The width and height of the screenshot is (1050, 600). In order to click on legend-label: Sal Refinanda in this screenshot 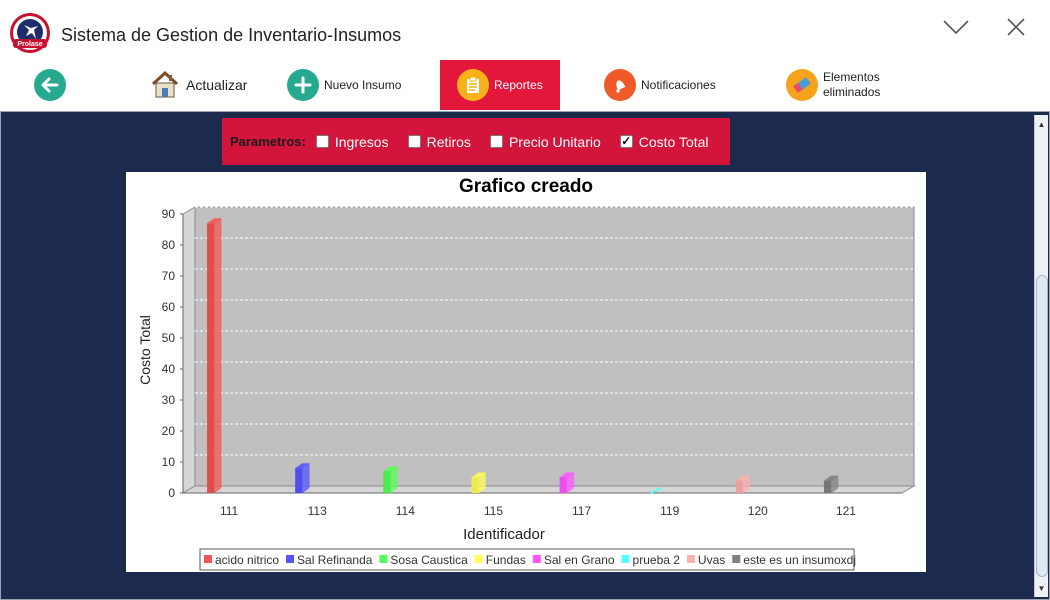, I will do `click(335, 560)`.